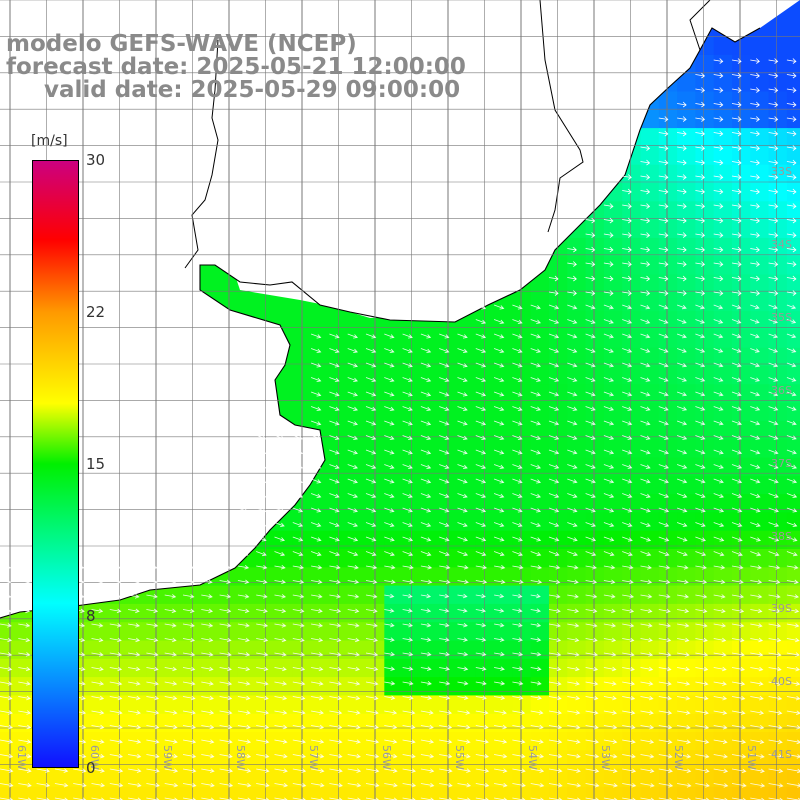 This screenshot has width=800, height=800. What do you see at coordinates (91, 768) in the screenshot?
I see `colorbar-tick-0: 0` at bounding box center [91, 768].